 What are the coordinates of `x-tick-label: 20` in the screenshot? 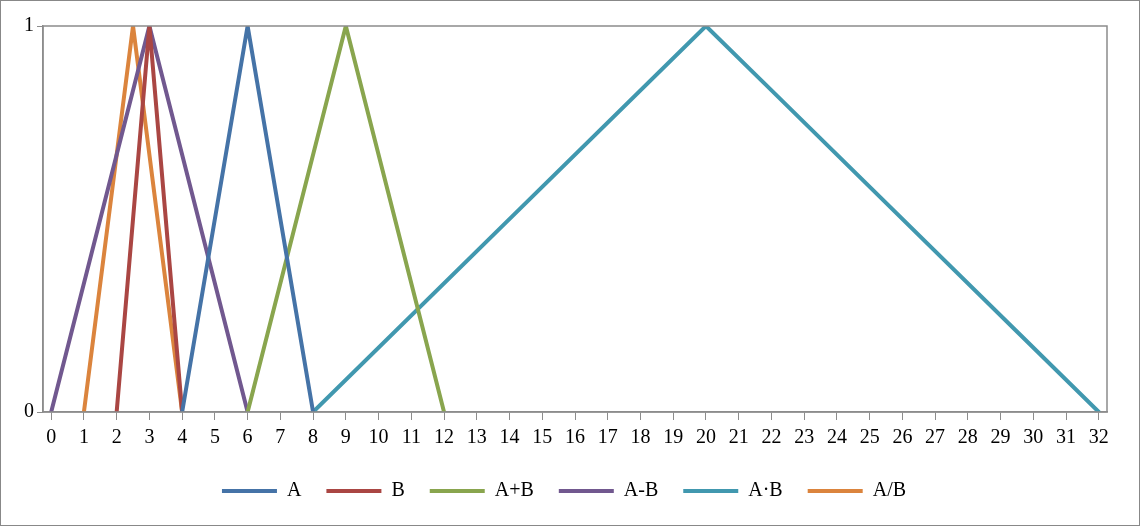 It's located at (705, 436).